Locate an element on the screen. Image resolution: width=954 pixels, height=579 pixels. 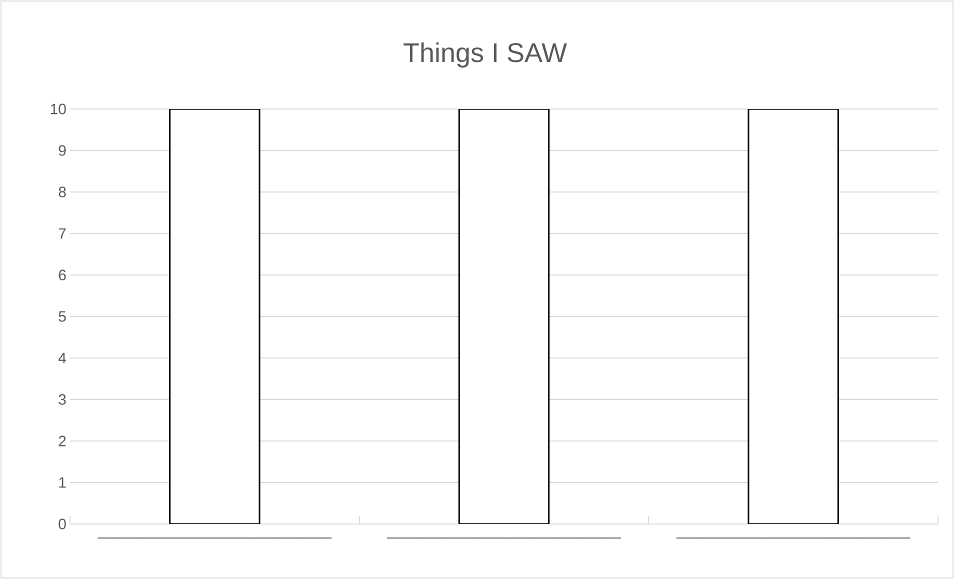
y-tick-label: 2 is located at coordinates (62, 441).